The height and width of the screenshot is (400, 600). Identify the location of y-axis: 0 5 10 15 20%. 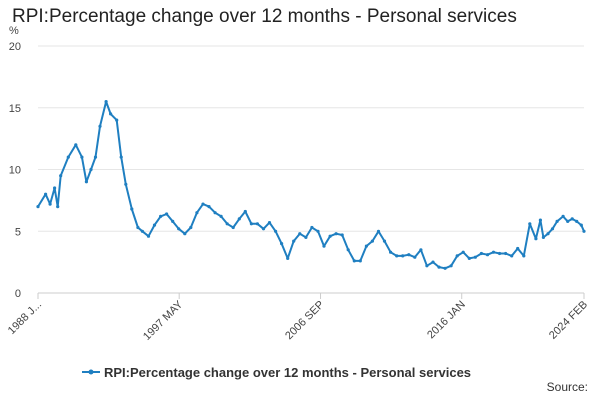
(15, 162).